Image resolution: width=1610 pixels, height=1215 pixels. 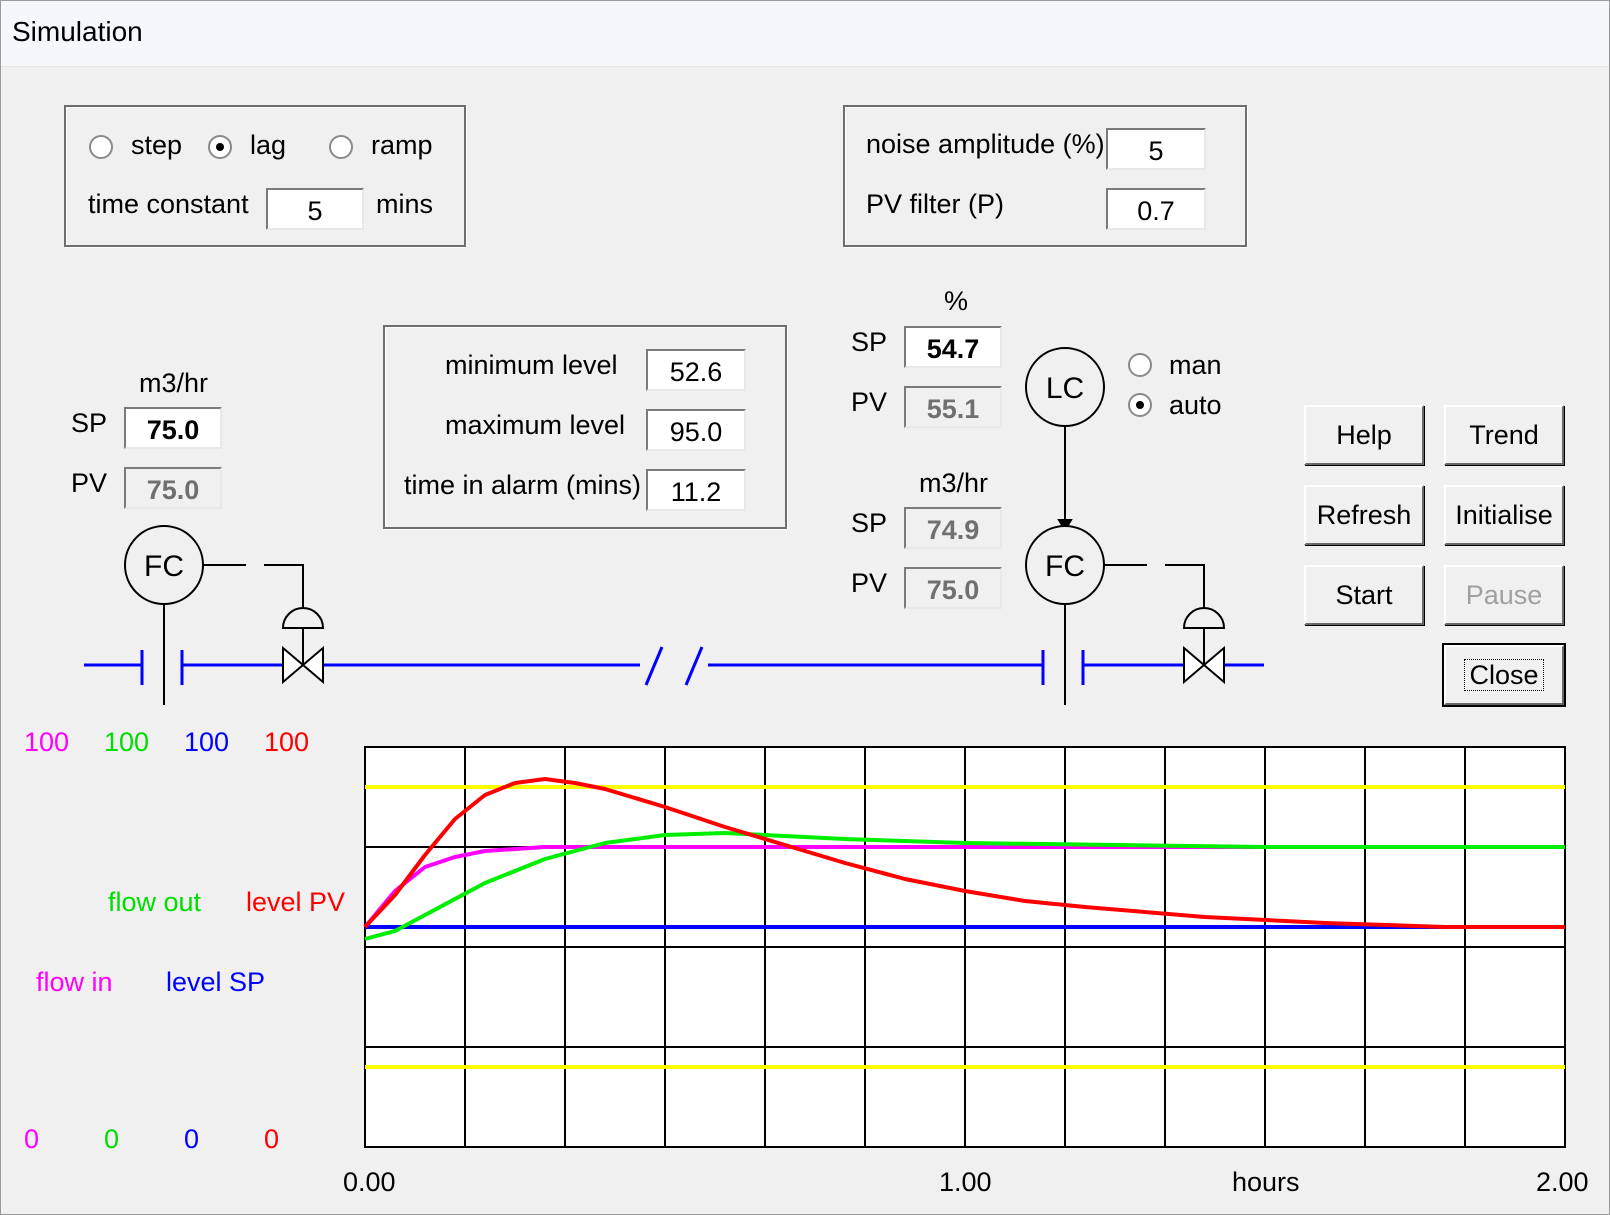 What do you see at coordinates (402, 145) in the screenshot?
I see `radio-ramp-label: ramp` at bounding box center [402, 145].